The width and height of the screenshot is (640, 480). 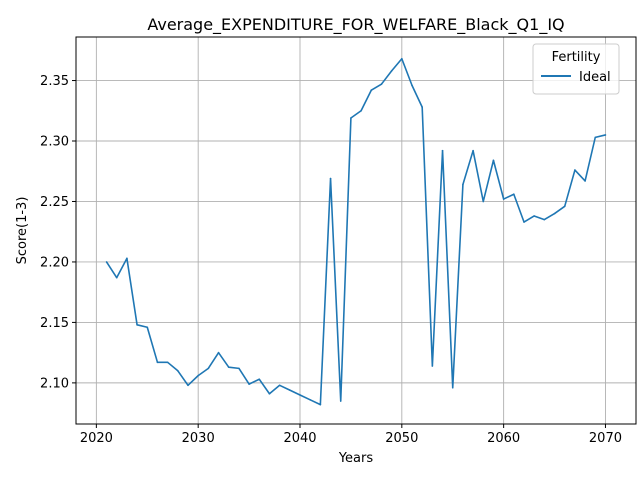 I want to click on x-axis-title: Years, so click(x=356, y=458).